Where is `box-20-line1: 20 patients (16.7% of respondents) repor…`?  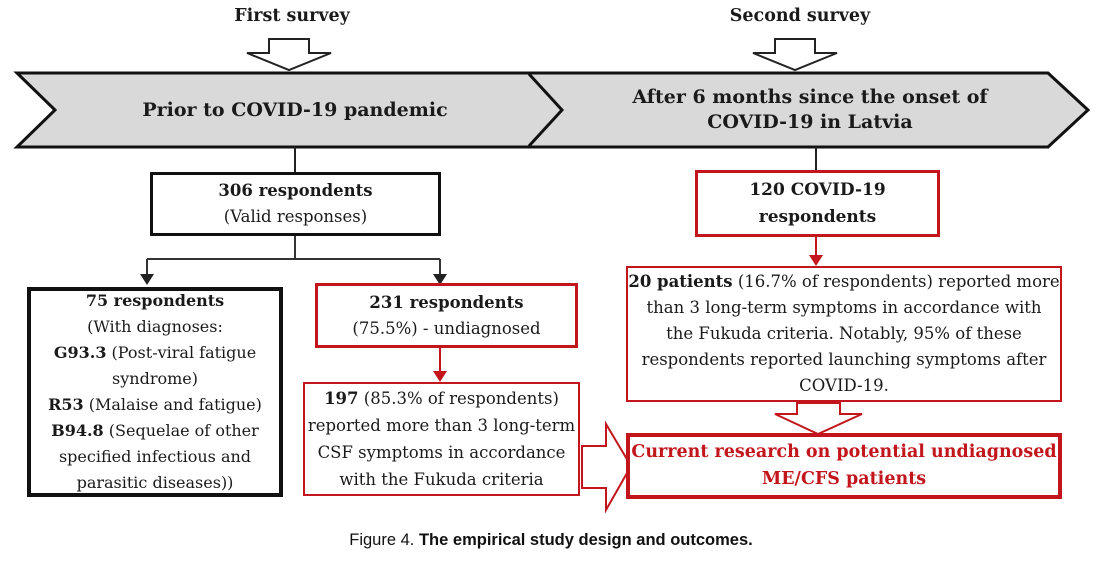
box-20-line1: 20 patients (16.7% of respondents) repor… is located at coordinates (844, 281).